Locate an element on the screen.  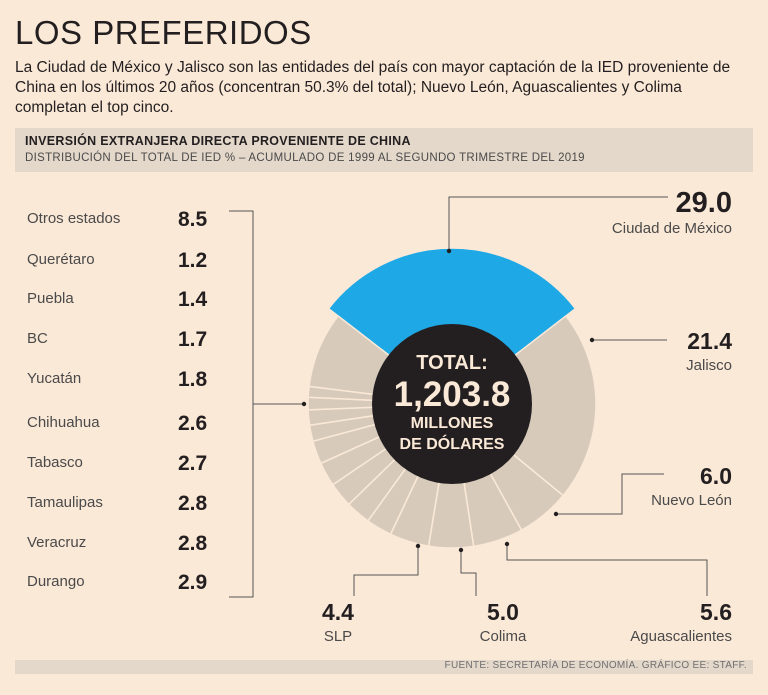
list-item-name: Yucatán is located at coordinates (54, 378).